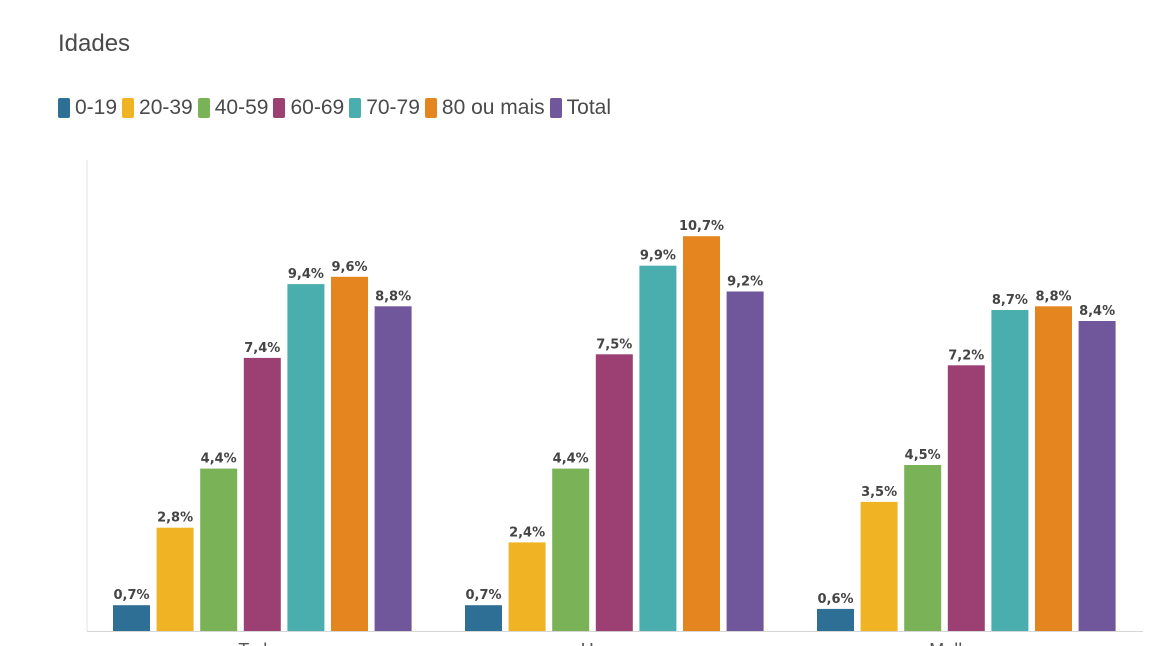 Image resolution: width=1168 pixels, height=646 pixels. Describe the element at coordinates (1097, 311) in the screenshot. I see `bar-data-label: 8,4%` at that location.